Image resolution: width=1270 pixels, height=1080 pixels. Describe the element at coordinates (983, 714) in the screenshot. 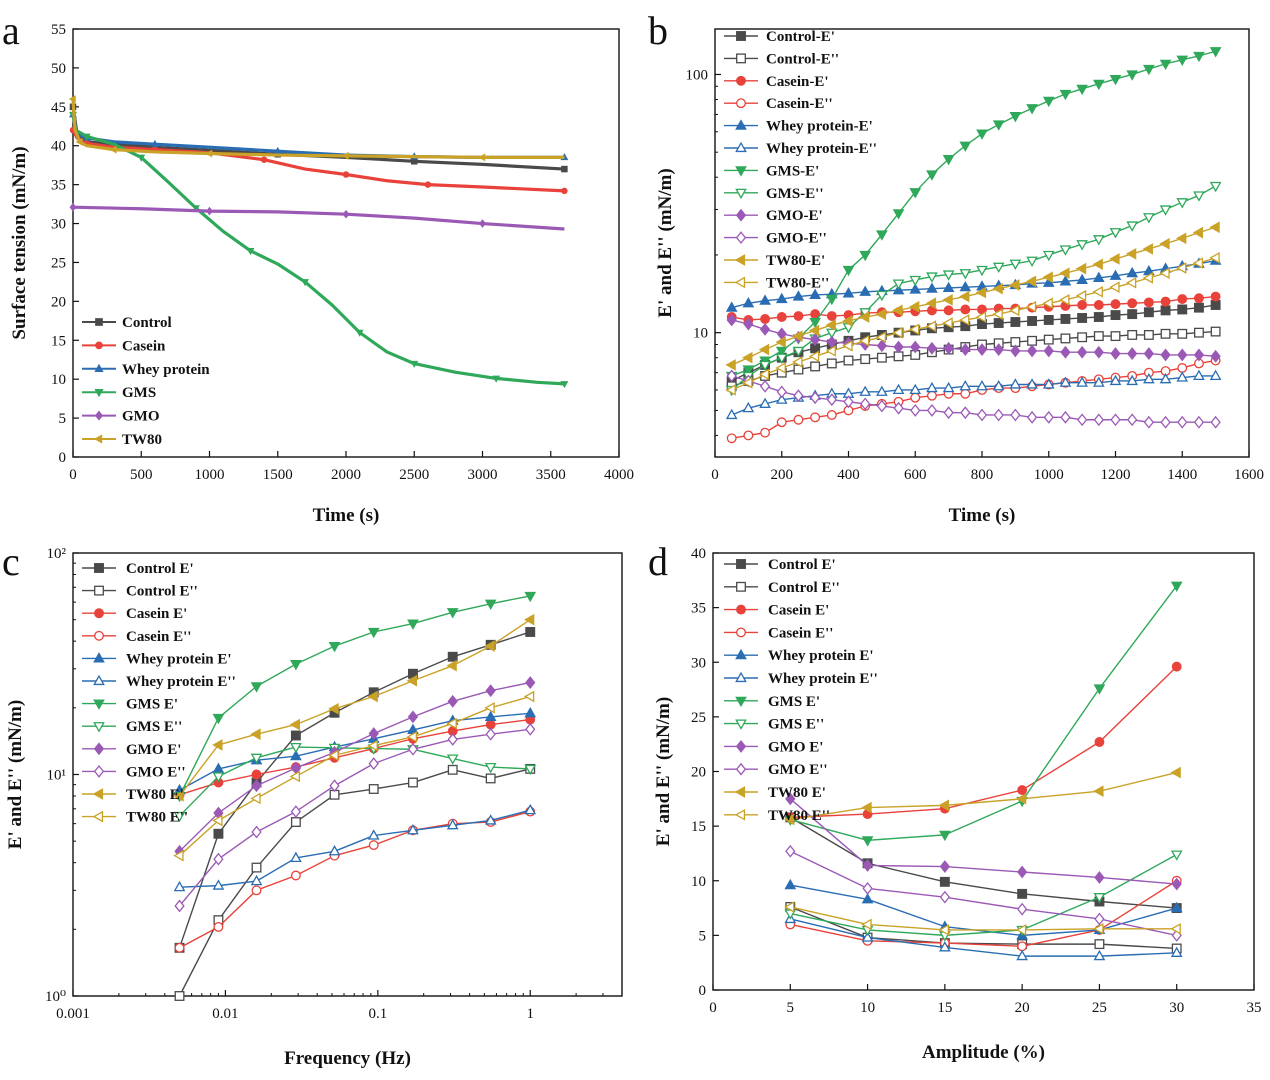

I see `series-gms-e-storage` at that location.